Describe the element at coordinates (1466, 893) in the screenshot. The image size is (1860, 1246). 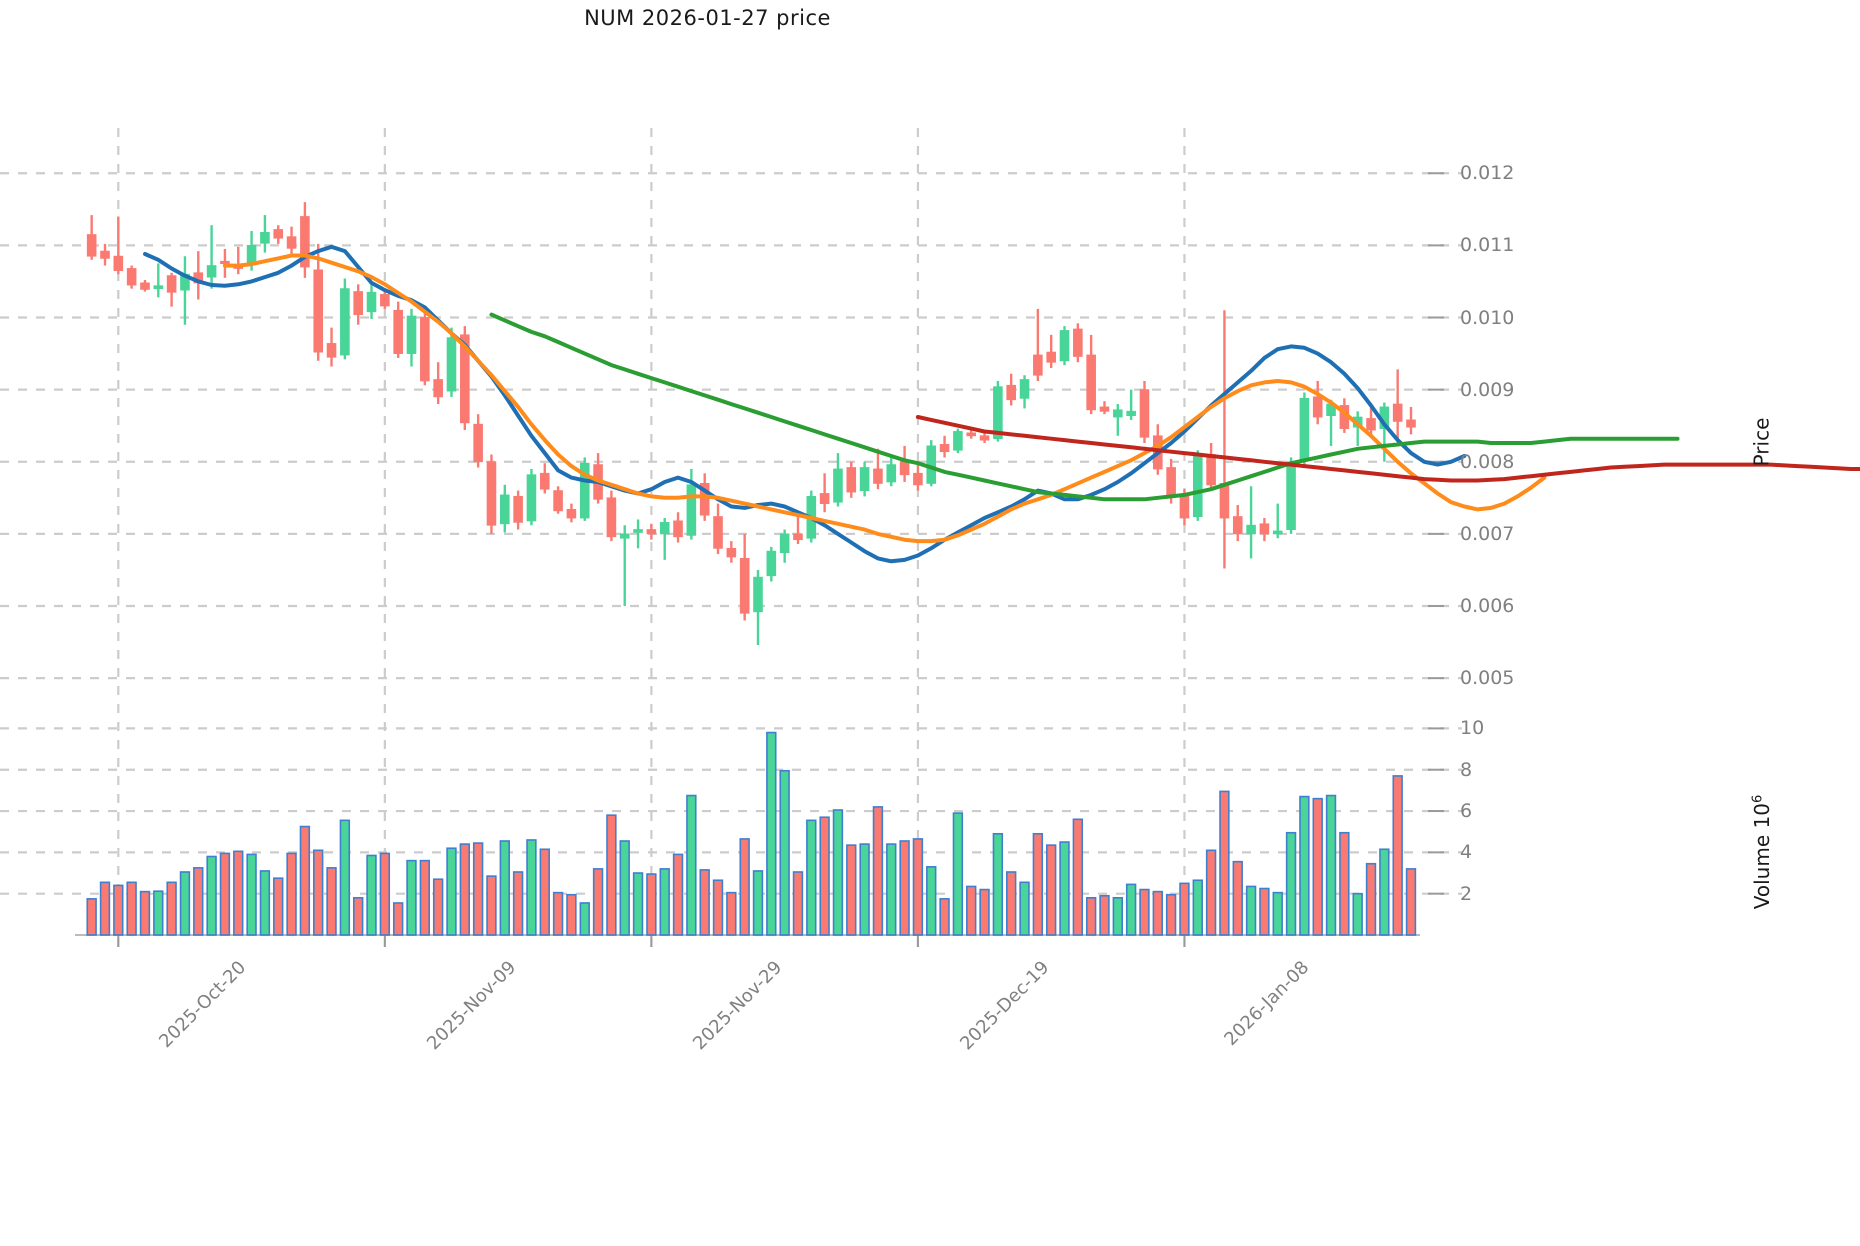
I see `volume-tick-label: 2` at that location.